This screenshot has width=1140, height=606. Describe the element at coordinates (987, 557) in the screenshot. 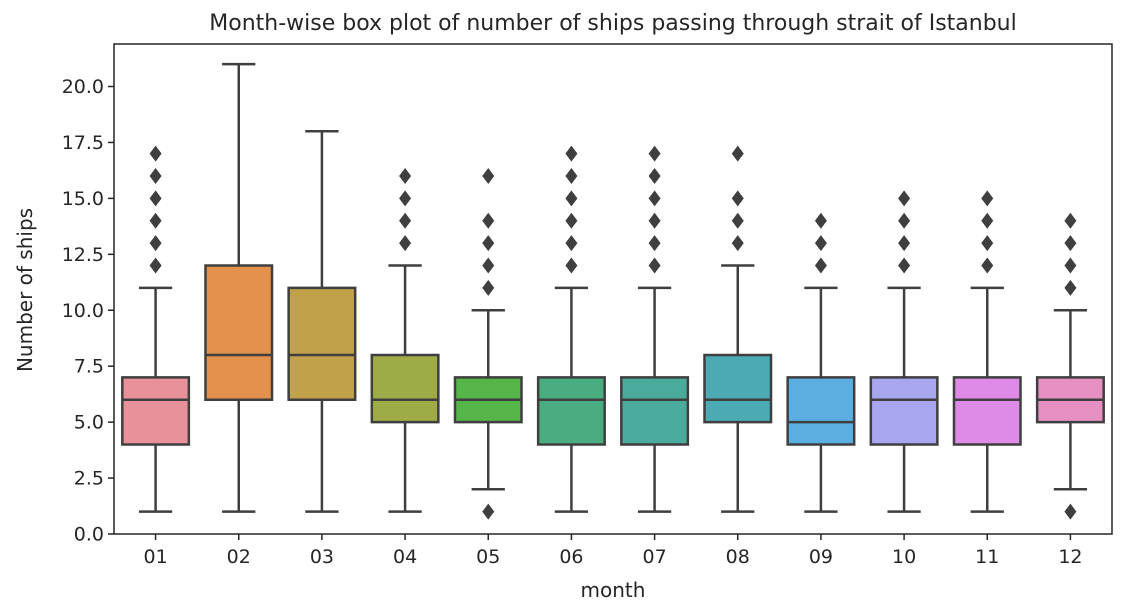

I see `x-tick-label: 11` at that location.